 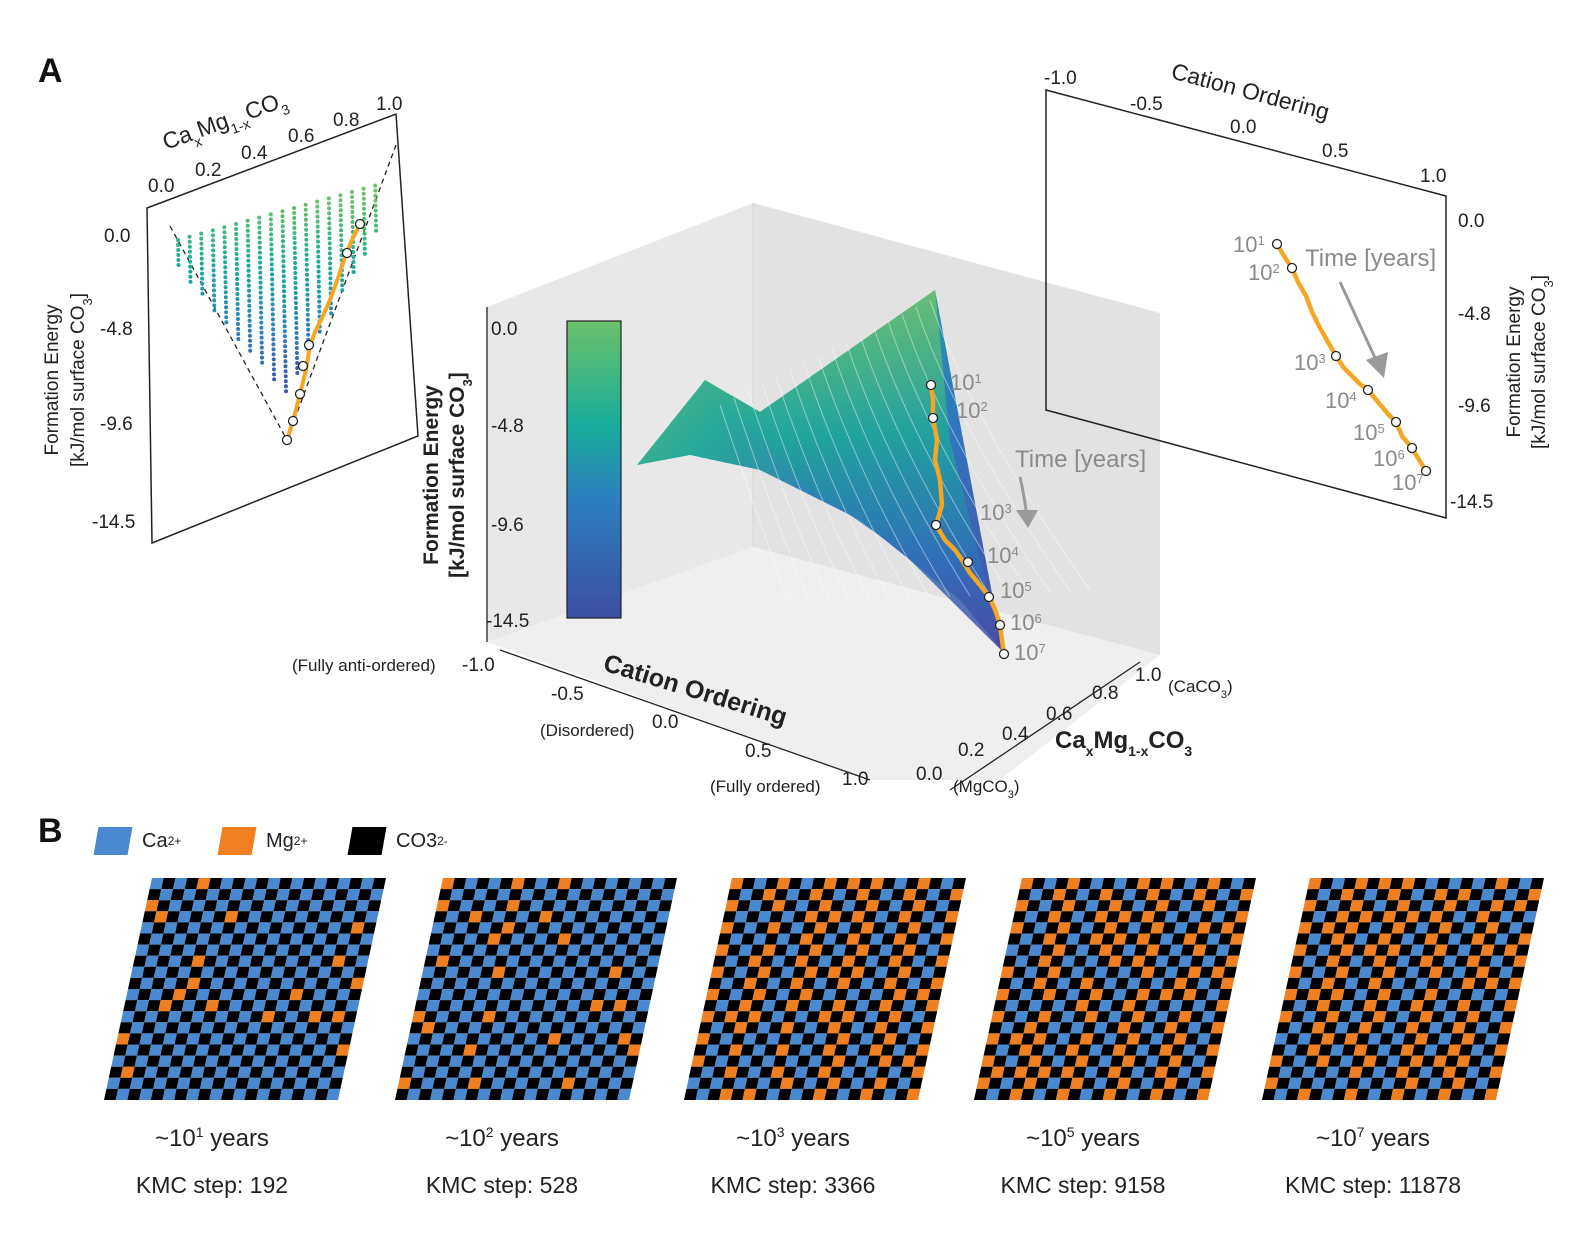 What do you see at coordinates (285, 110) in the screenshot?
I see `title-part: 3` at bounding box center [285, 110].